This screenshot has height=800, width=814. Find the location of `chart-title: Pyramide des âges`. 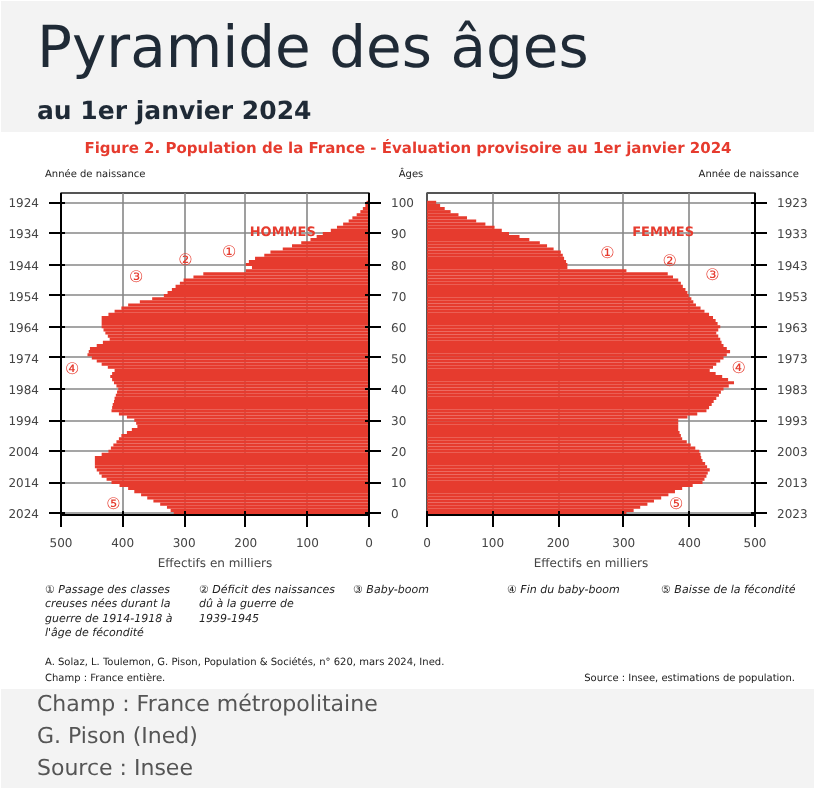

chart-title: Pyramide des âges is located at coordinates (313, 47).